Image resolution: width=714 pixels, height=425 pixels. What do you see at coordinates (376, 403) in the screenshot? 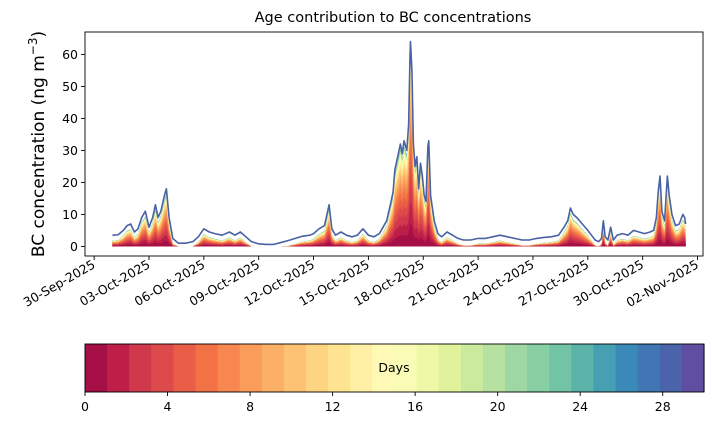
I see `colorbar-ticks: 0 4 8 12 16 20 24 28` at bounding box center [376, 403].